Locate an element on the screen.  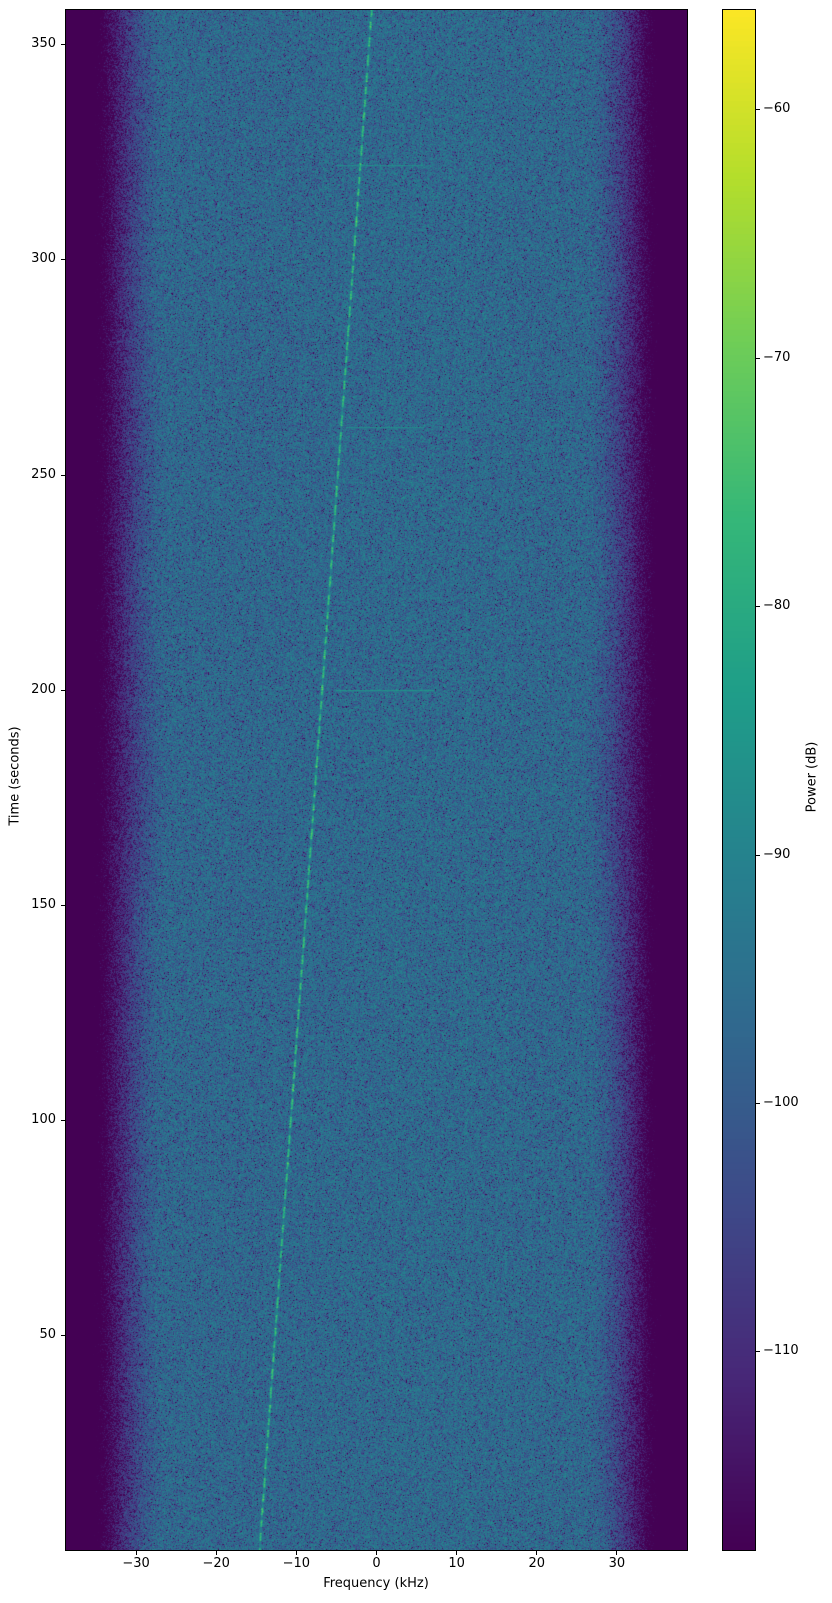
y-tick-label: 350 is located at coordinates (43, 44).